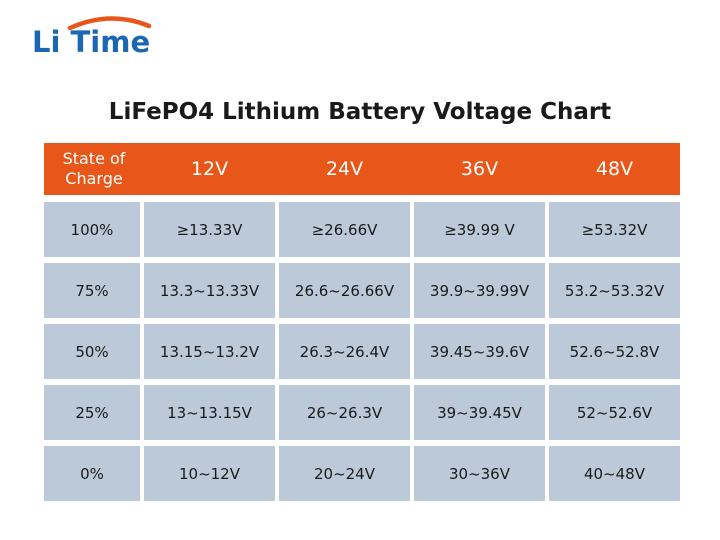 This screenshot has height=540, width=720. Describe the element at coordinates (479, 412) in the screenshot. I see `voltage-cell: 39~39.45V` at that location.